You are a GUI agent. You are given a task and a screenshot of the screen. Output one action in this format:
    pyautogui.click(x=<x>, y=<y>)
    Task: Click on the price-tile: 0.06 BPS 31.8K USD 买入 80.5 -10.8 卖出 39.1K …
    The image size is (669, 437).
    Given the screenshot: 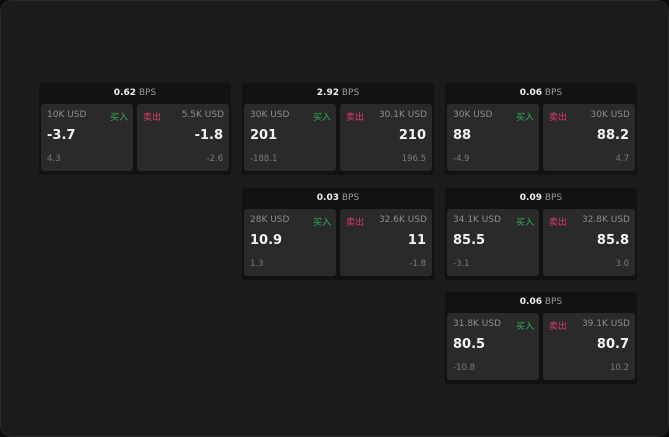 What is the action you would take?
    pyautogui.click(x=541, y=338)
    